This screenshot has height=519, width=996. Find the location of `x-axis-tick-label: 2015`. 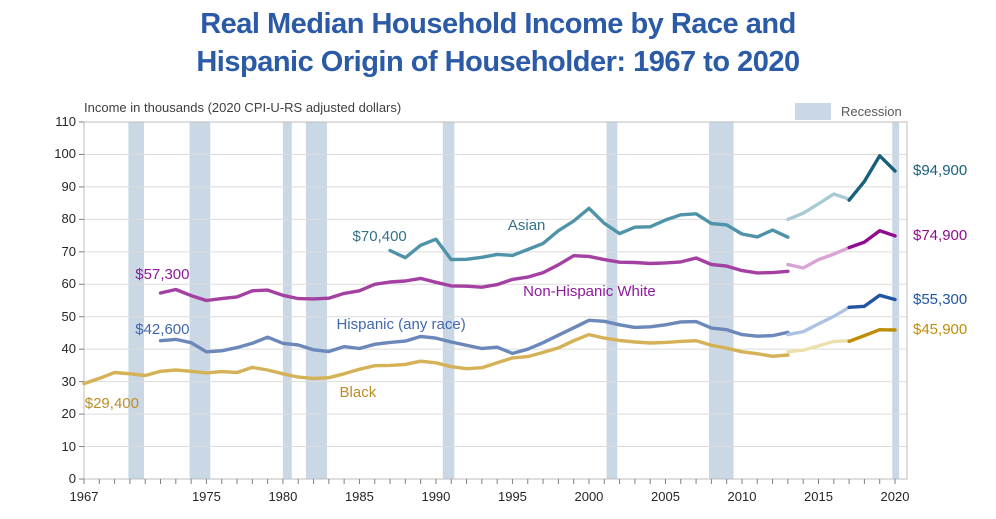

x-axis-tick-label: 2015 is located at coordinates (818, 496).